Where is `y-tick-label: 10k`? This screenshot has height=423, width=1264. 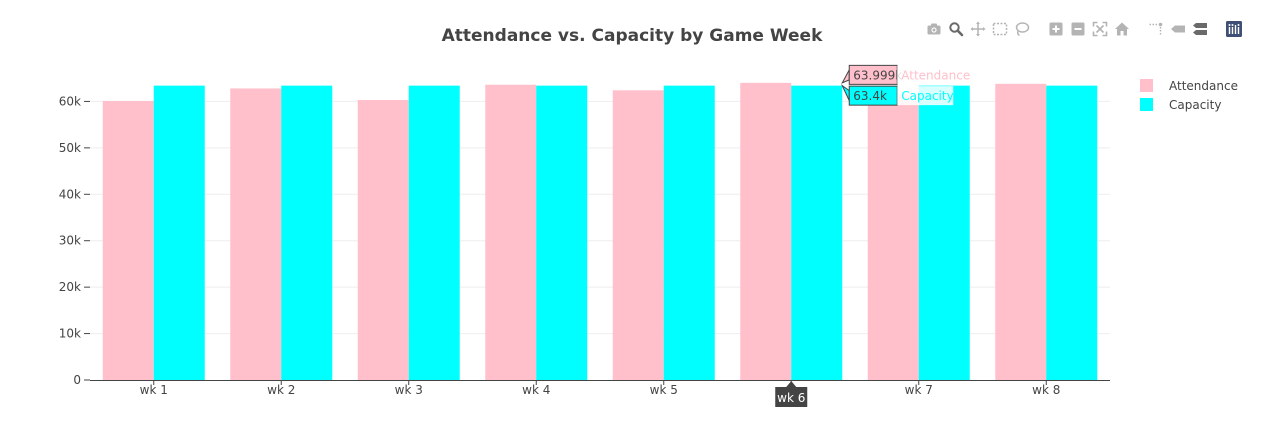
y-tick-label: 10k is located at coordinates (70, 334).